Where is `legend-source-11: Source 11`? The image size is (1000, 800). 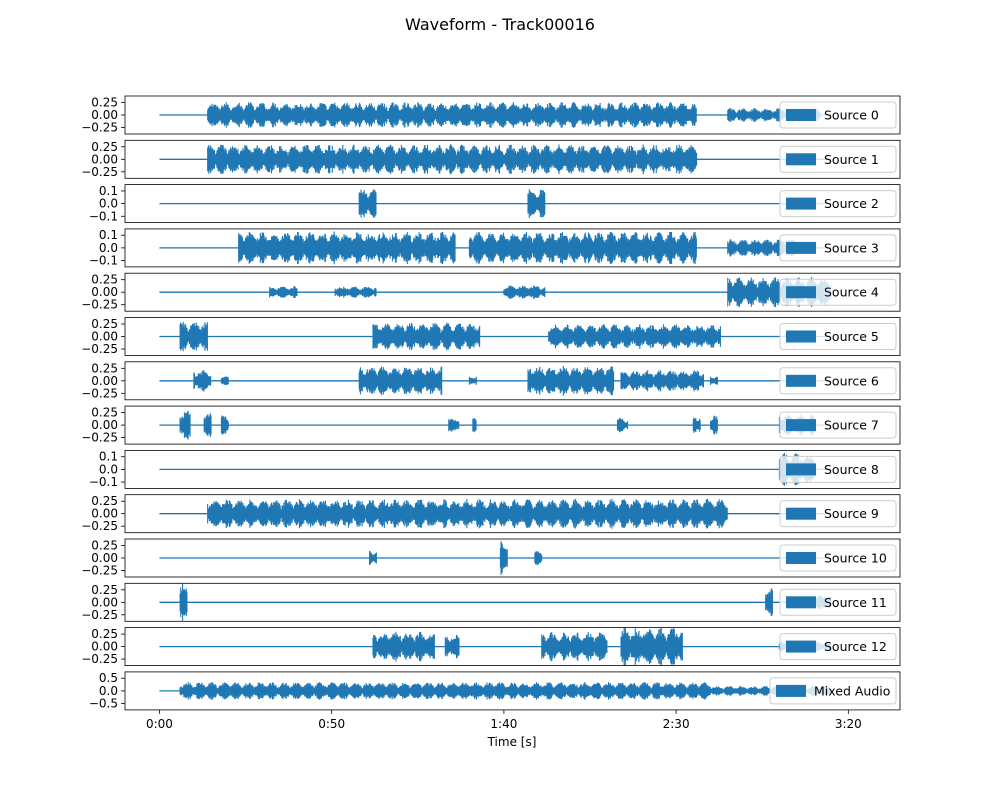
legend-source-11: Source 11 is located at coordinates (838, 602).